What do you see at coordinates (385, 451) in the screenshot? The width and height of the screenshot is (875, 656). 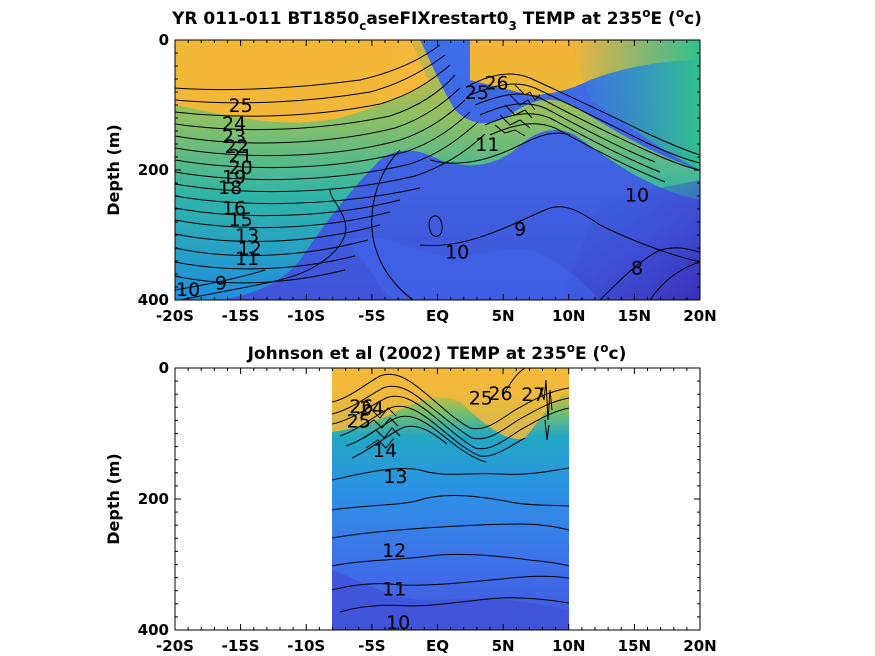 I see `contour-label: 14` at bounding box center [385, 451].